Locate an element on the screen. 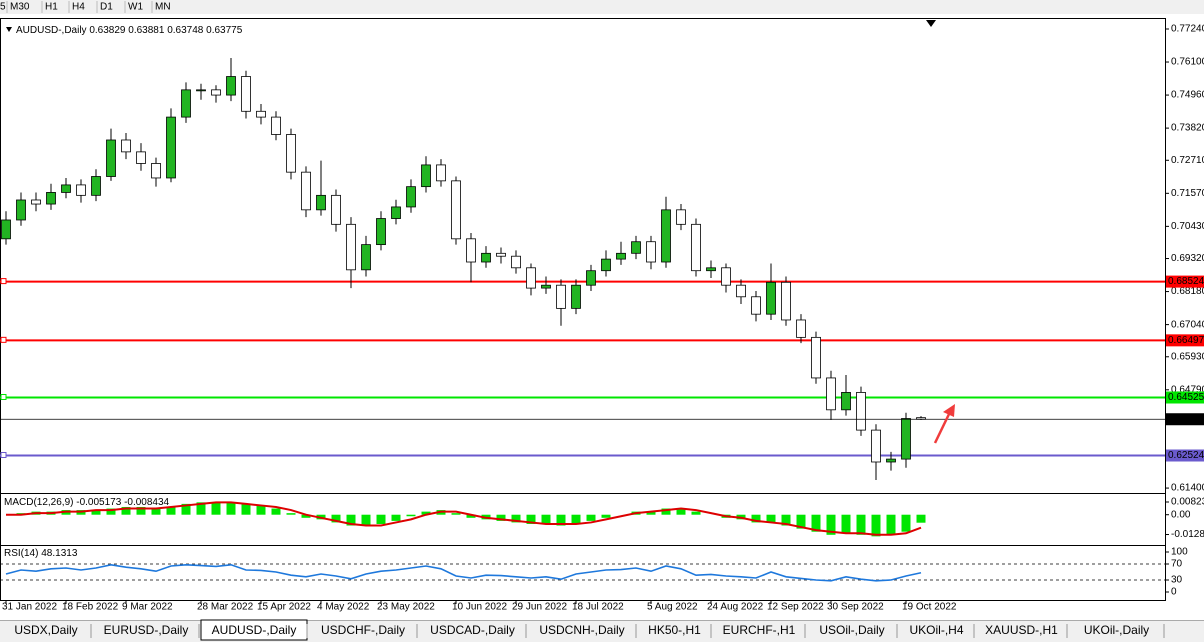 Image resolution: width=1204 pixels, height=642 pixels. y-tick-label: 0.67040 is located at coordinates (1187, 324).